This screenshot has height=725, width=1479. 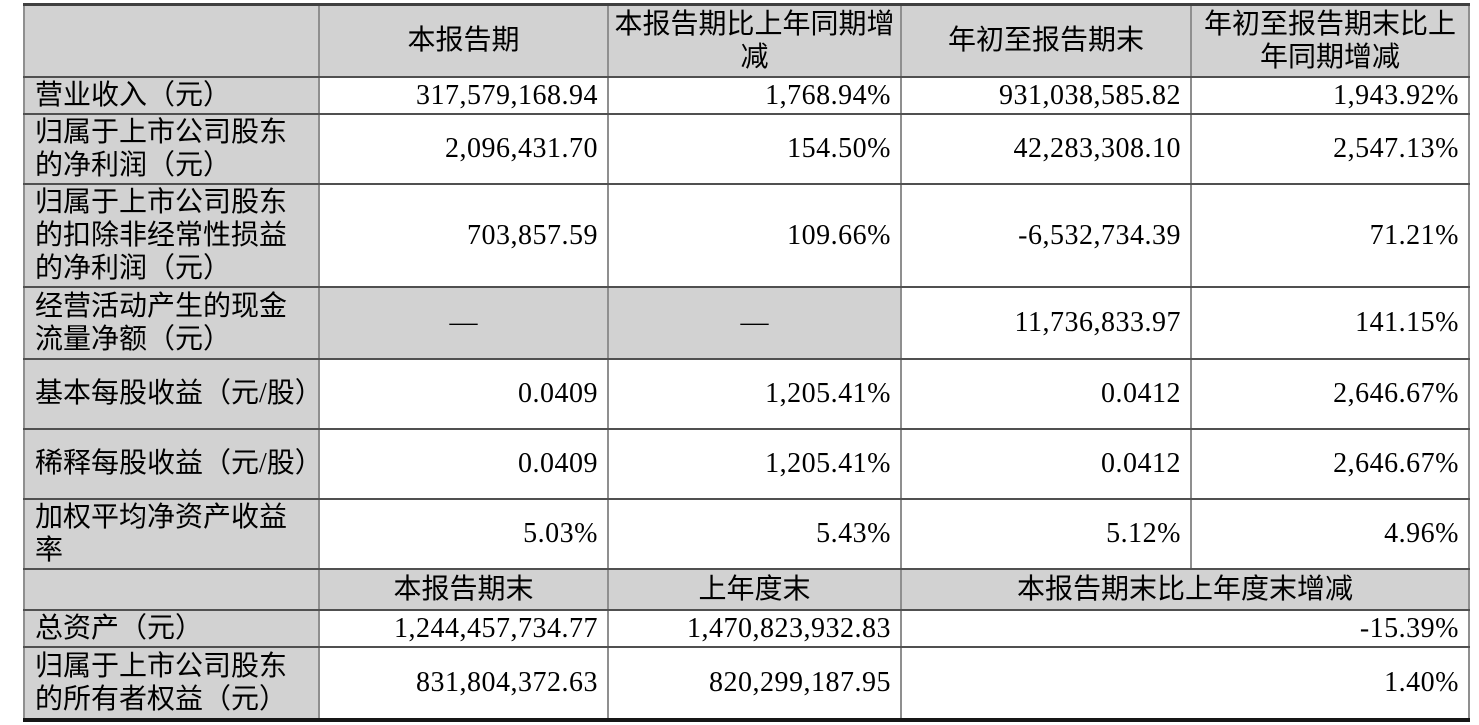 I want to click on value-cell: 141.15%, so click(x=1330, y=322).